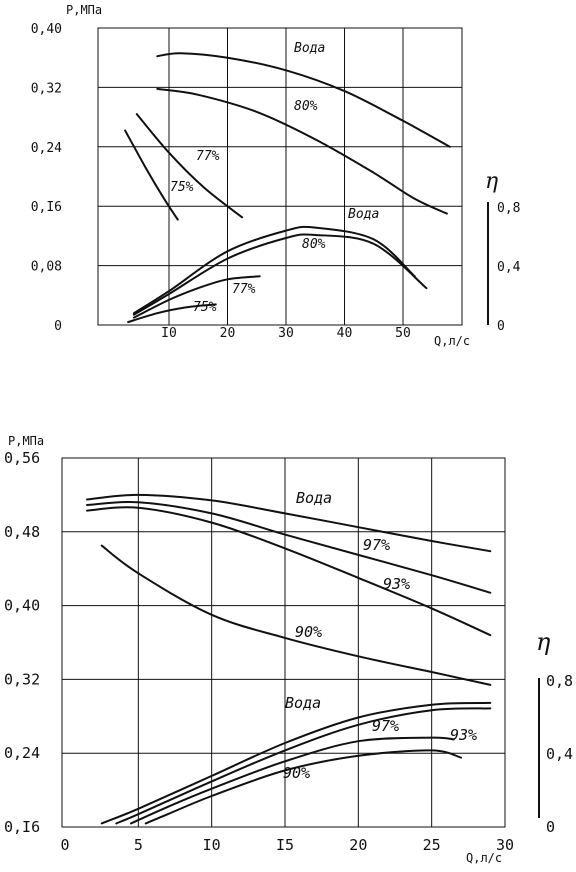  I want to click on bottom-x-axis-label: Q,л/с, so click(484, 858).